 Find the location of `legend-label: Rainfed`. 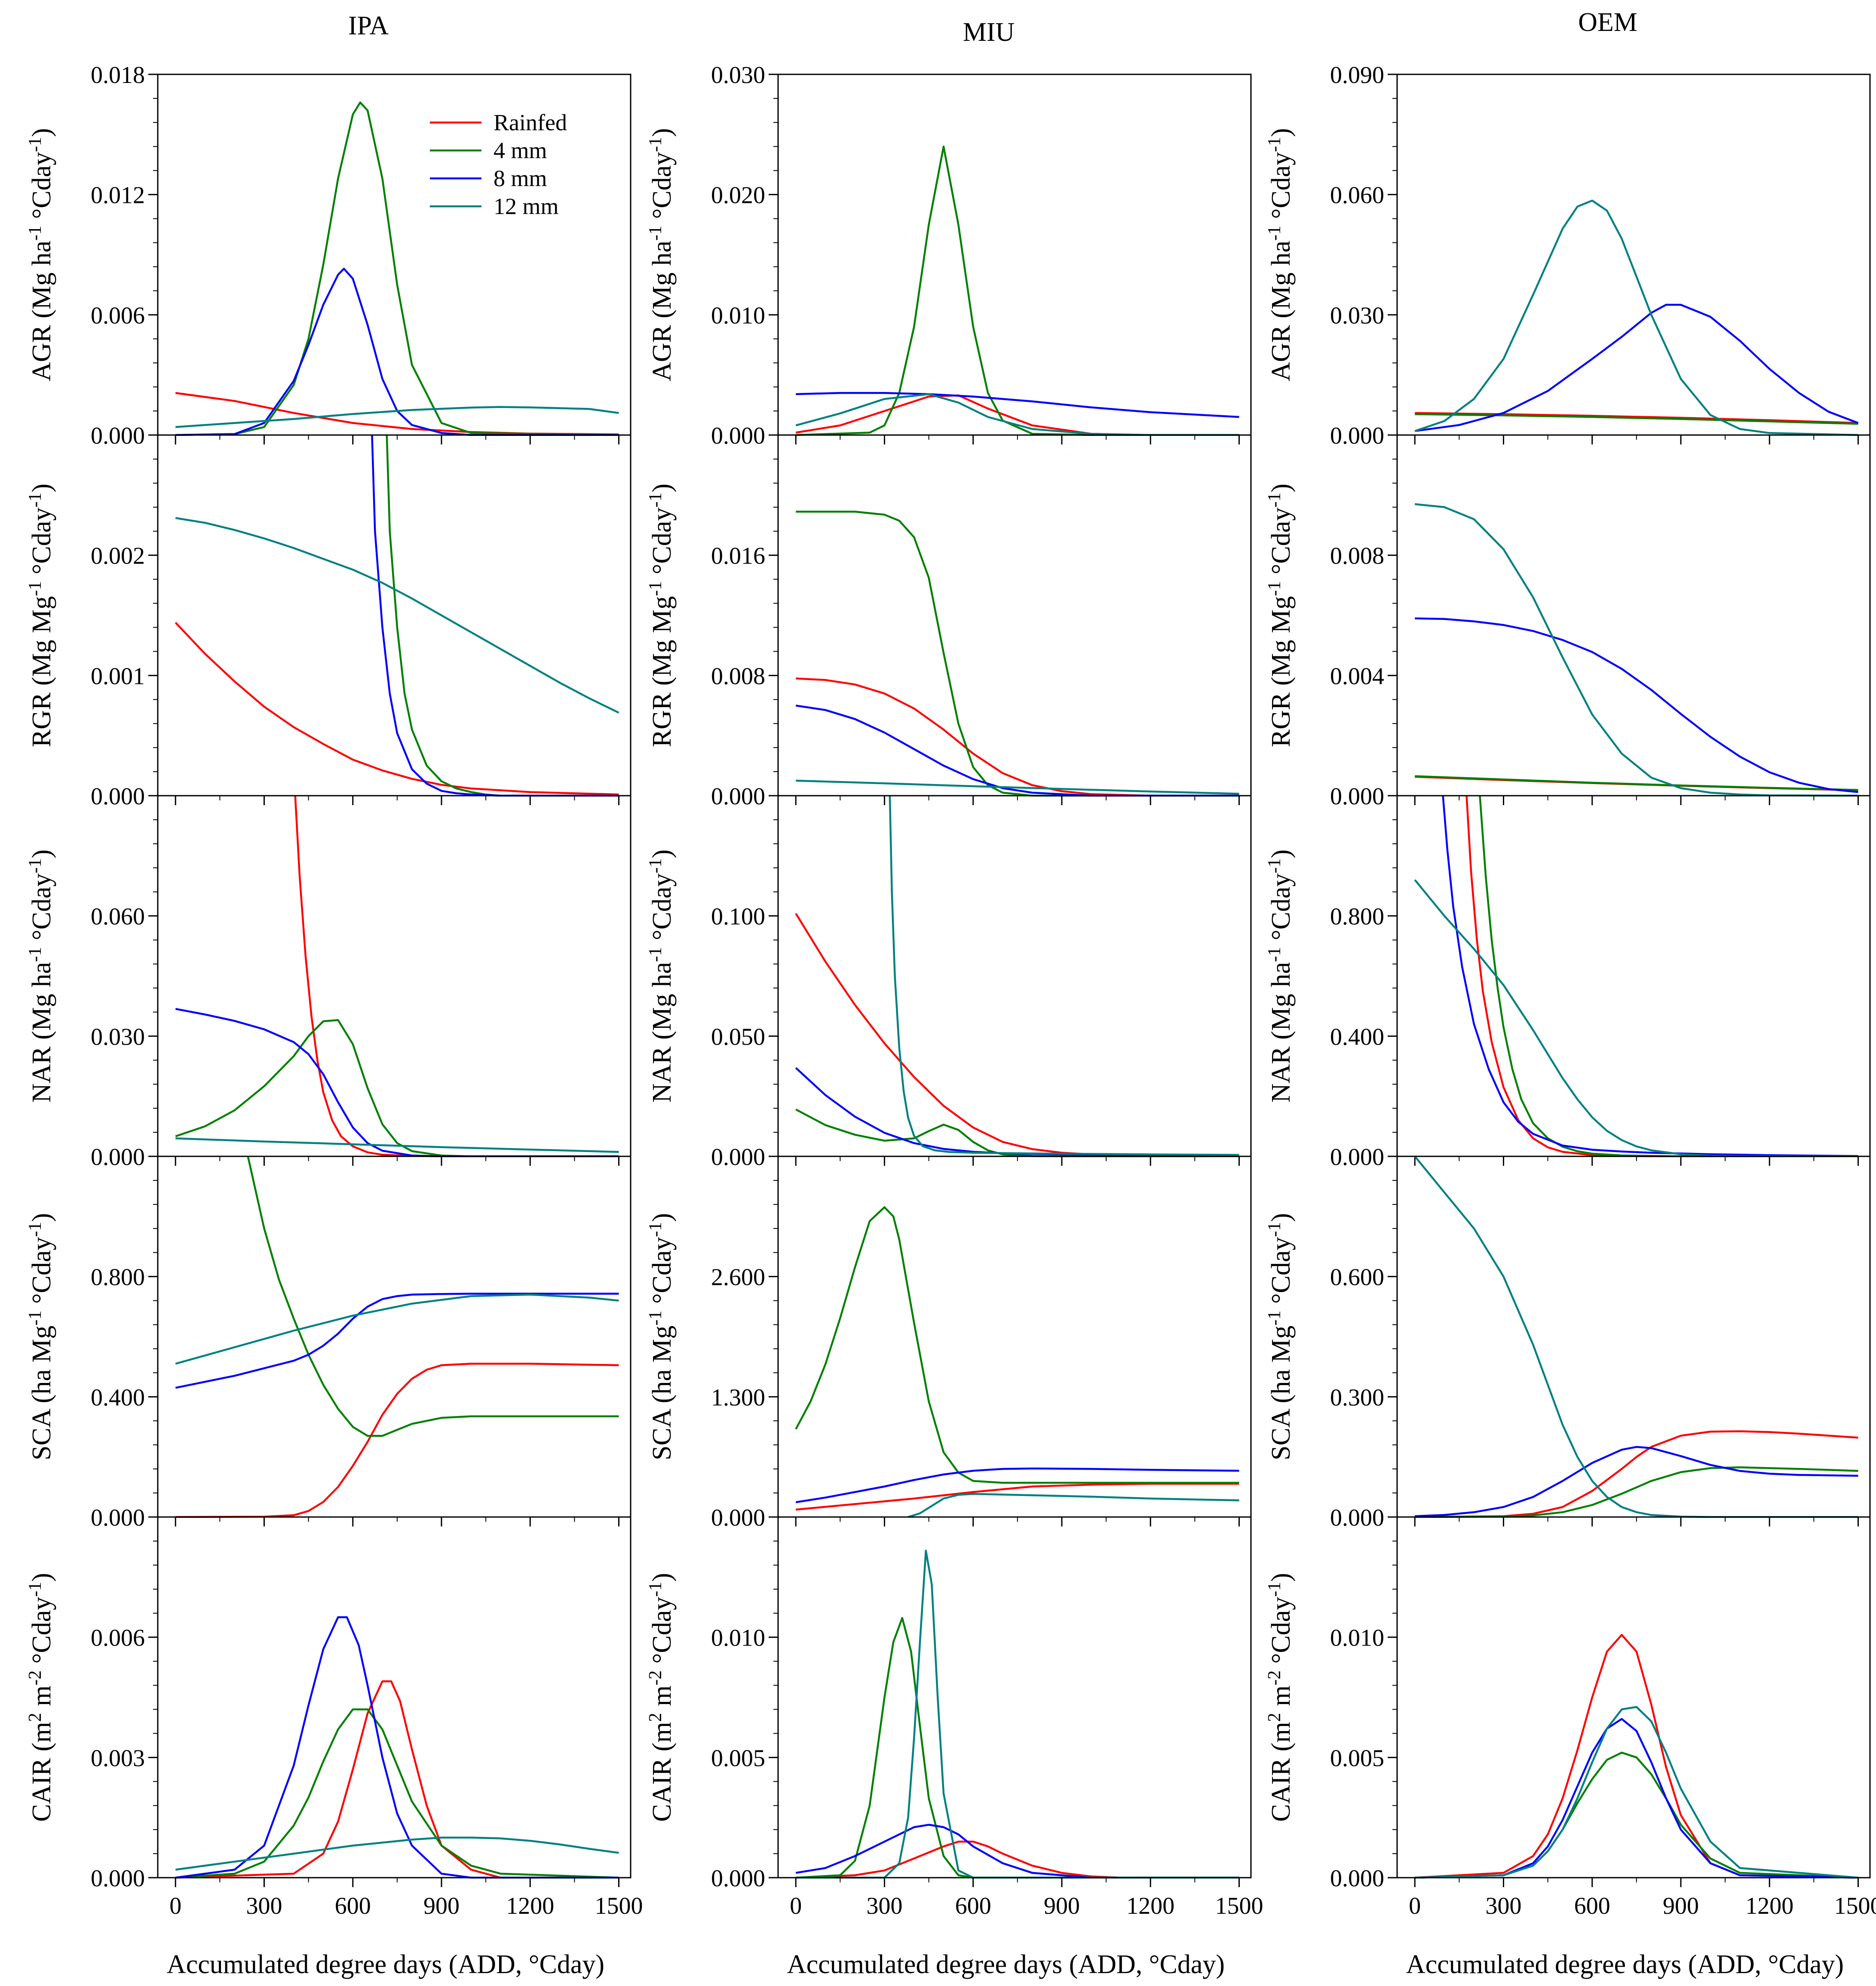

legend-label: Rainfed is located at coordinates (530, 122).